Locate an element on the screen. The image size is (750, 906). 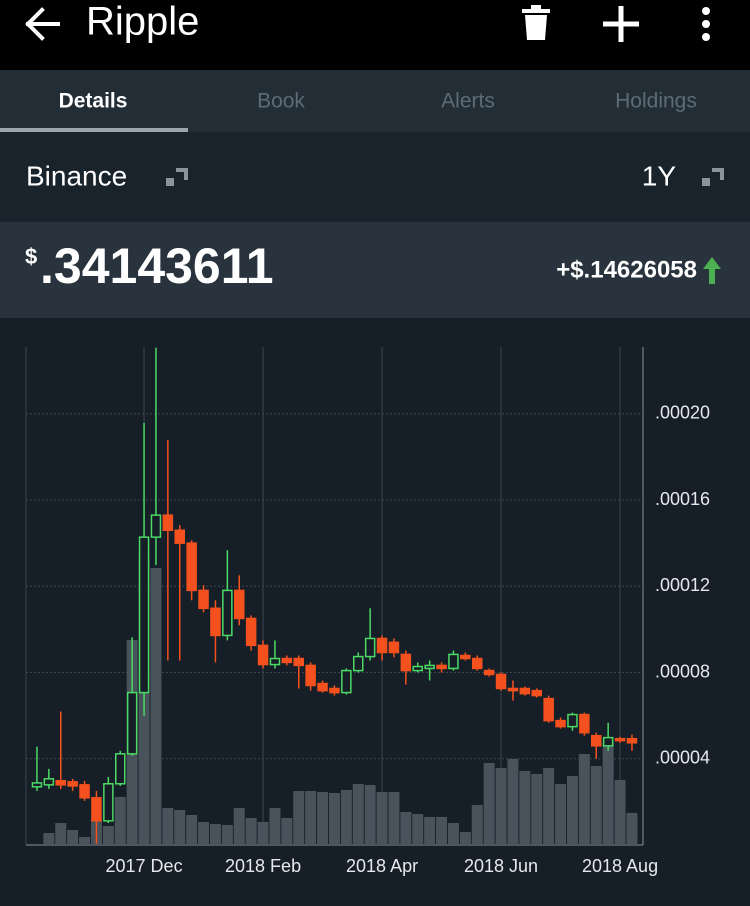
tab-label: Details is located at coordinates (93, 101).